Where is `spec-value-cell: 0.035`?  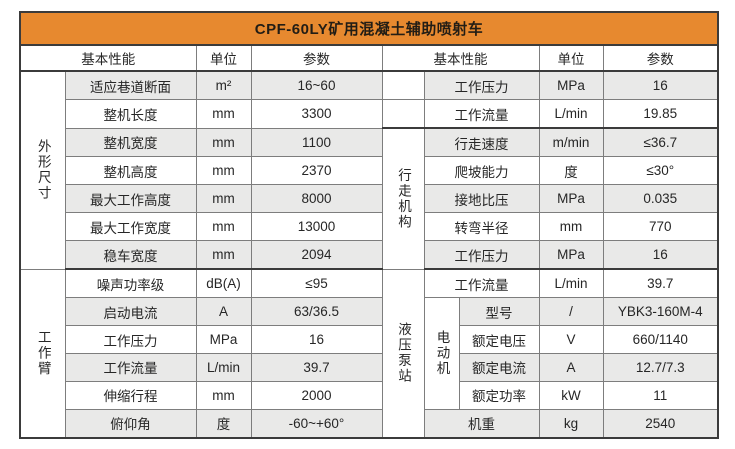 spec-value-cell: 0.035 is located at coordinates (660, 199).